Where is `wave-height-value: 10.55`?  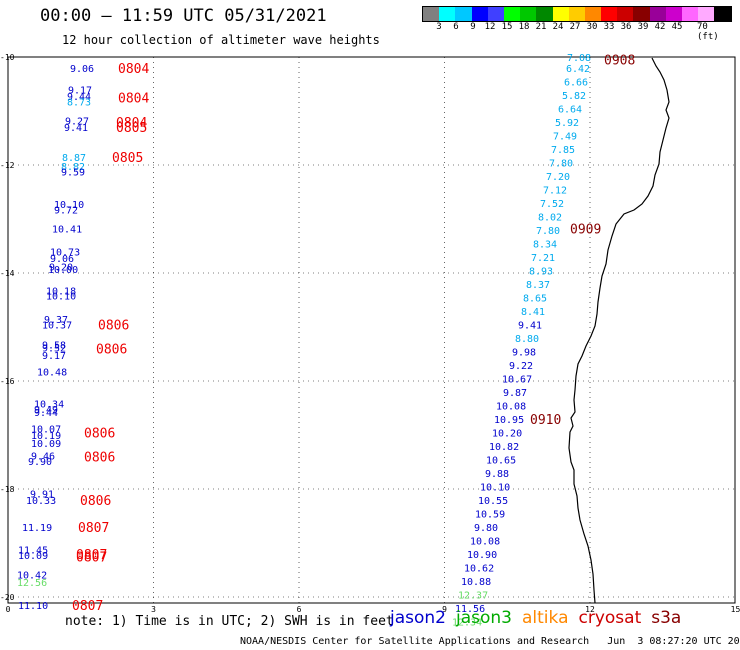
wave-height-value: 10.55 is located at coordinates (493, 501).